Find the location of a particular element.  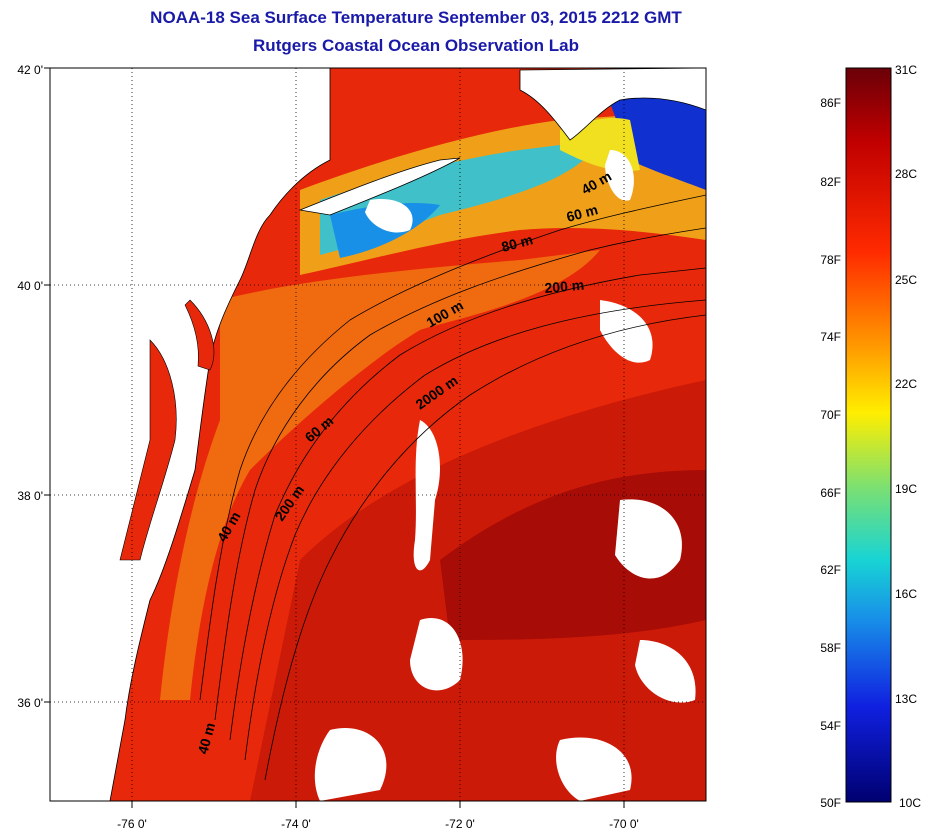

lat-tick-label: 36 0' is located at coordinates (30, 703).